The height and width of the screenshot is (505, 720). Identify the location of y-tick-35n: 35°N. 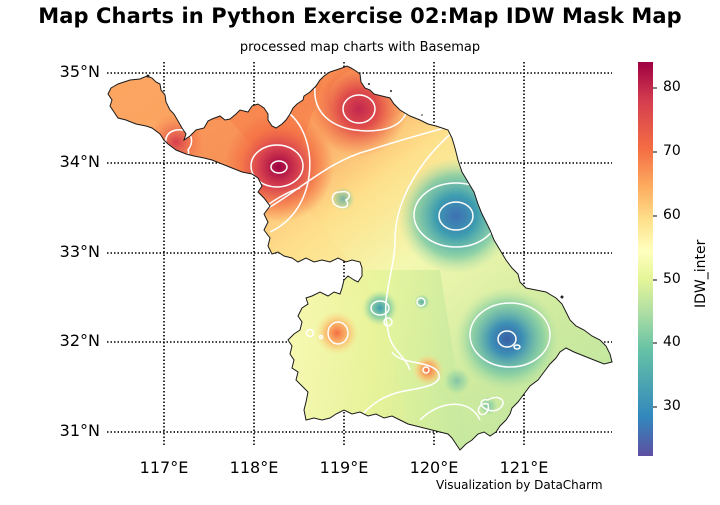
(79, 71).